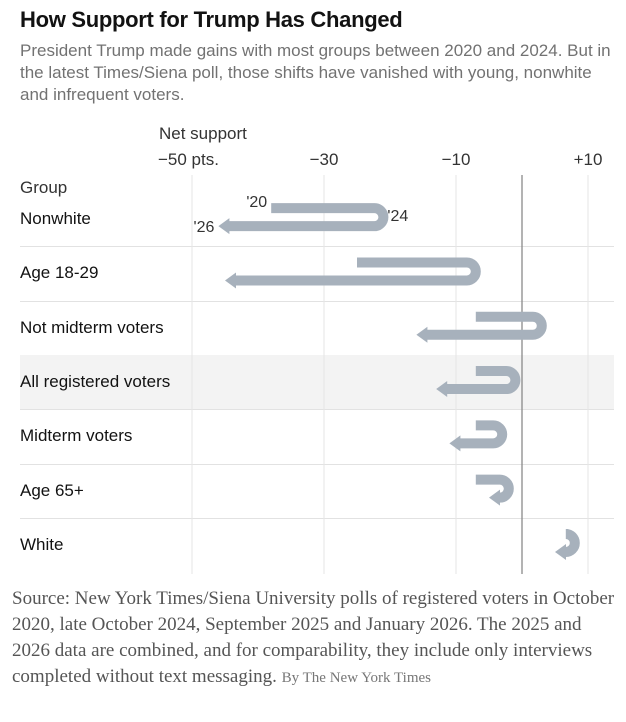  What do you see at coordinates (76, 436) in the screenshot?
I see `group-label: Midterm voters` at bounding box center [76, 436].